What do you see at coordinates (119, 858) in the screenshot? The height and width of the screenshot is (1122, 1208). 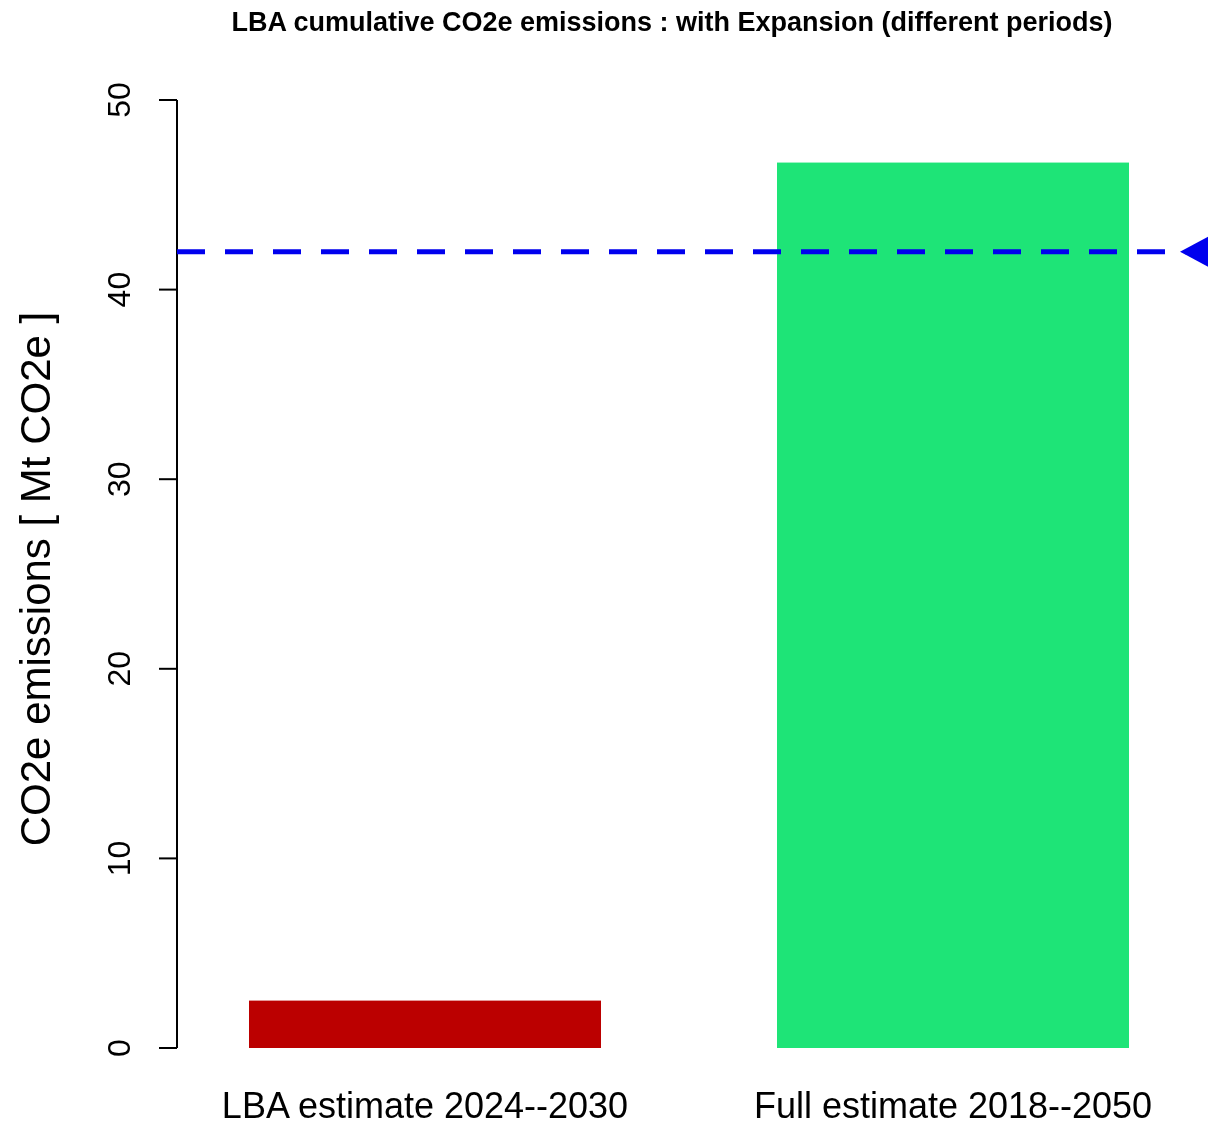 I see `y-tick-label: 10` at bounding box center [119, 858].